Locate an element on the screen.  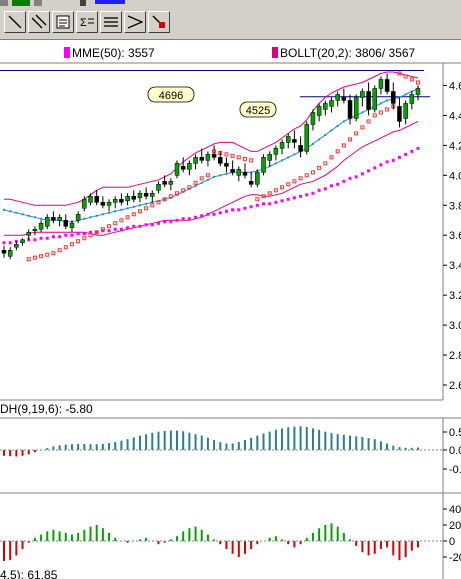
eraser-icon is located at coordinates (158, 21).